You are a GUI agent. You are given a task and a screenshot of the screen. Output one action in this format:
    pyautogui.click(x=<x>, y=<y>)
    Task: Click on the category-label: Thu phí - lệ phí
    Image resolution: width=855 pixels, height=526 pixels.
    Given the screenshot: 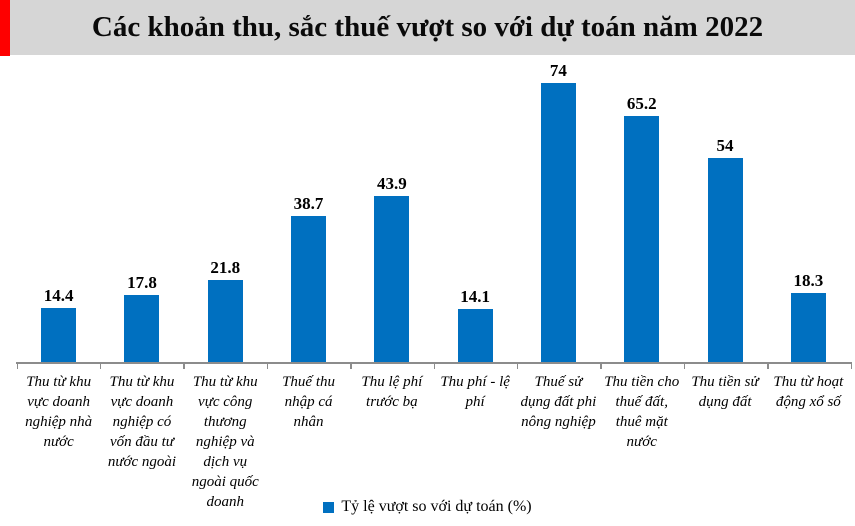 What is the action you would take?
    pyautogui.click(x=475, y=392)
    